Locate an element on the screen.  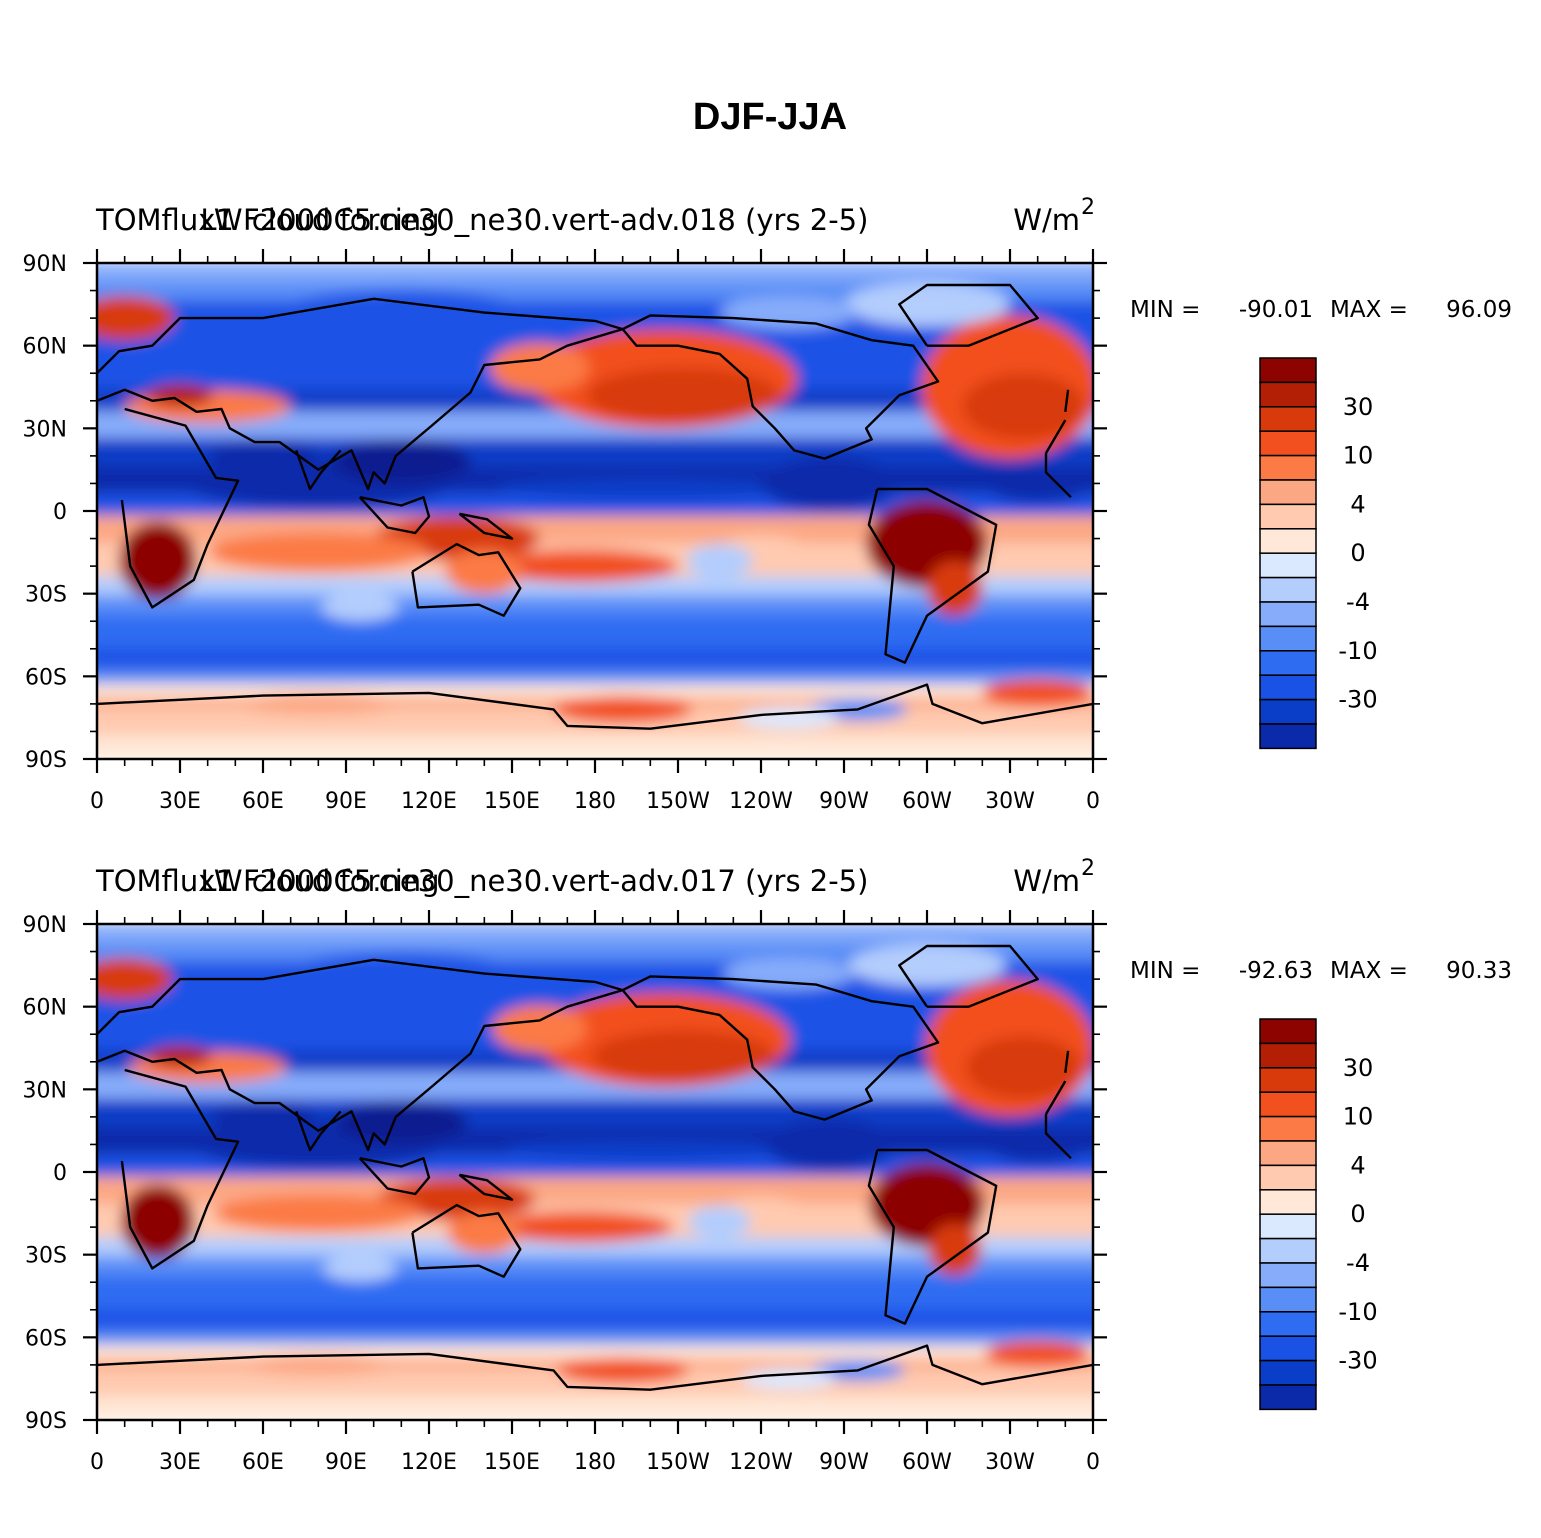
colorbar-label: -30 is located at coordinates (1357, 1361).